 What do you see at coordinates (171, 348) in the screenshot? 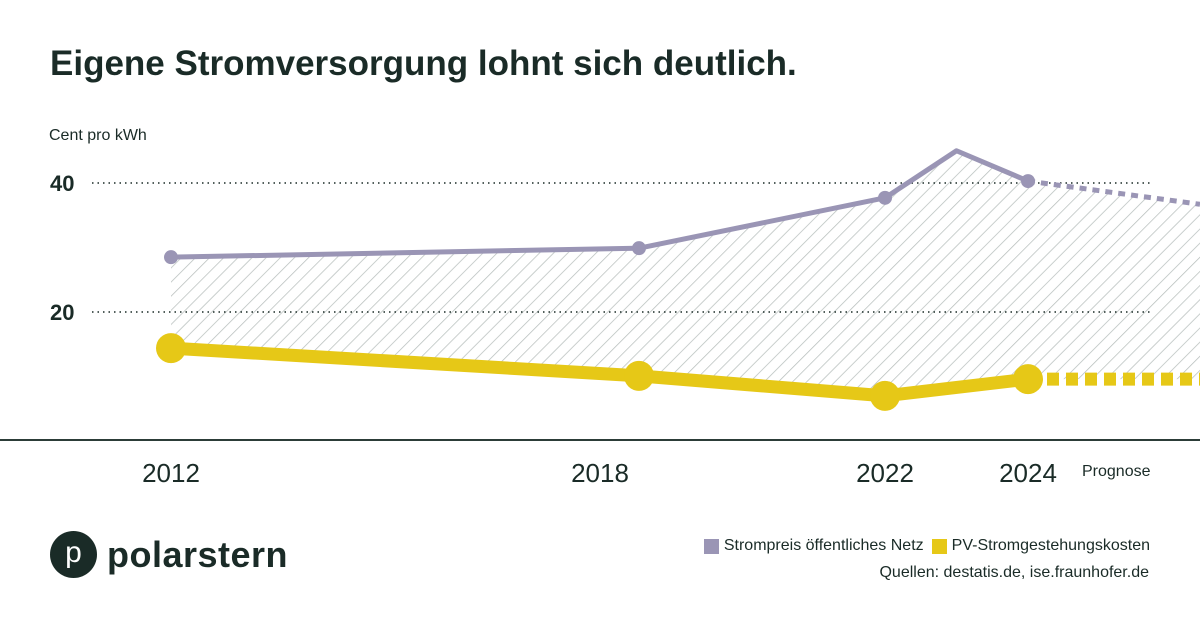
I see `data-point-pv-cost-2012` at bounding box center [171, 348].